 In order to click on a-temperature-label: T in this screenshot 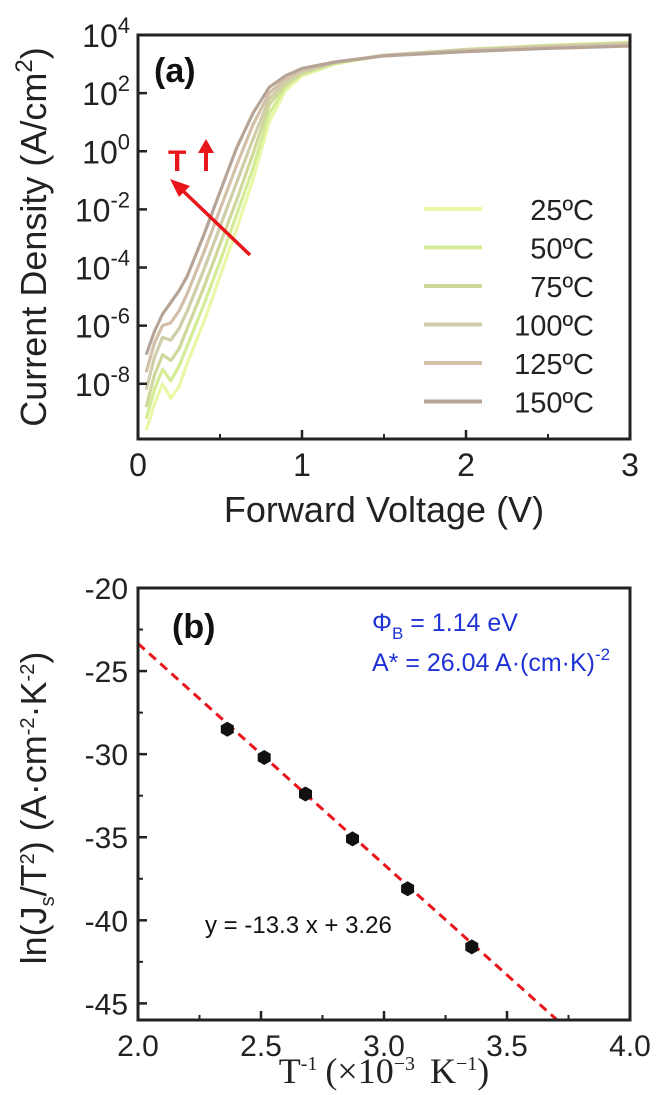, I will do `click(177, 161)`.